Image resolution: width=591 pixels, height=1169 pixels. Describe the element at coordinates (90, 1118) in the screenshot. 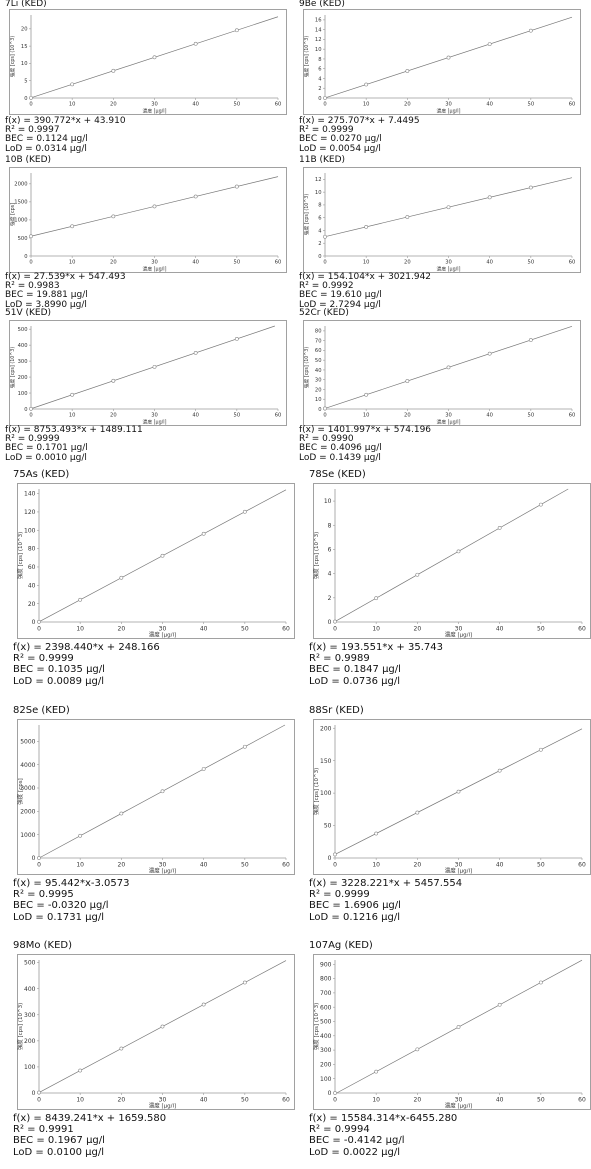

I see `fit-equation: f(x) = 8439.241*x + 1659.580` at that location.